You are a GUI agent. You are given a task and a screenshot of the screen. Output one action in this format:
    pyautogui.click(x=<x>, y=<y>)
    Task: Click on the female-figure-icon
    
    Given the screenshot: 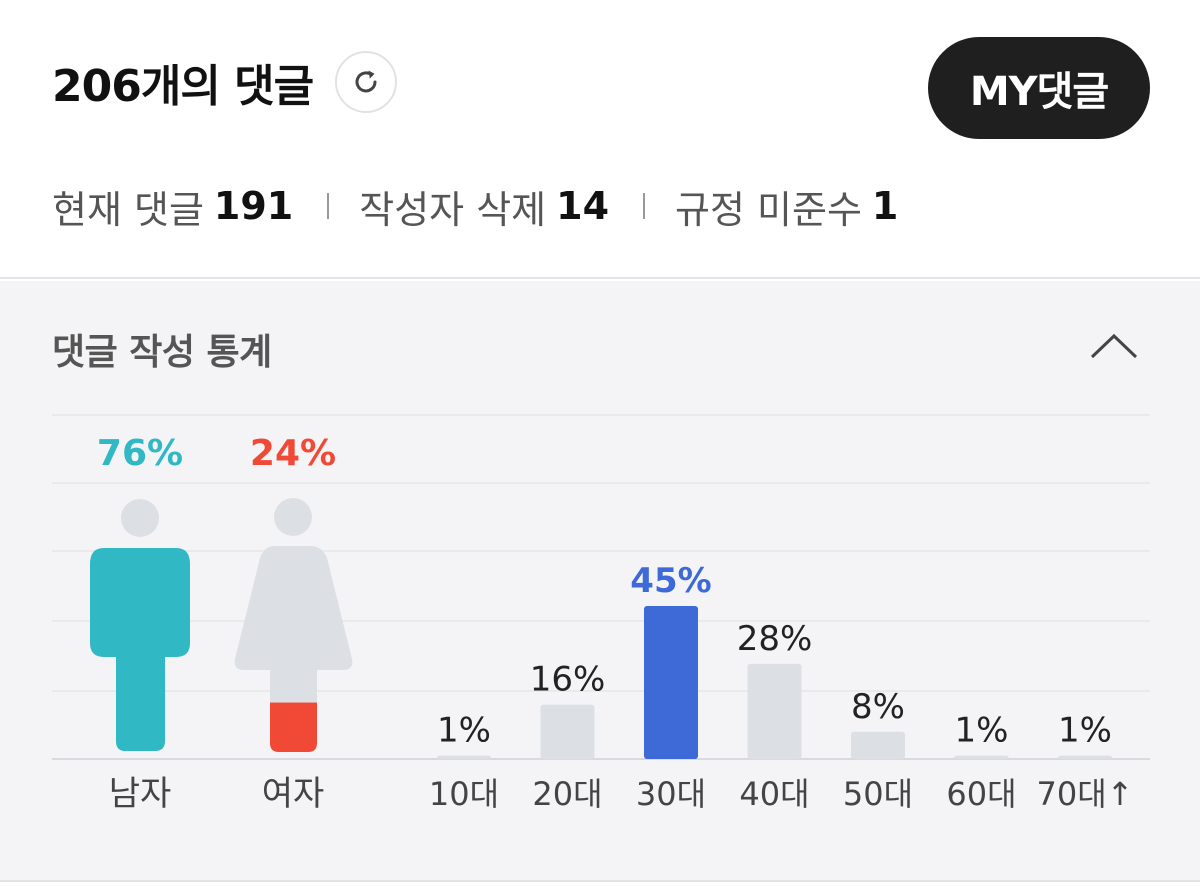 What is the action you would take?
    pyautogui.click(x=293, y=625)
    